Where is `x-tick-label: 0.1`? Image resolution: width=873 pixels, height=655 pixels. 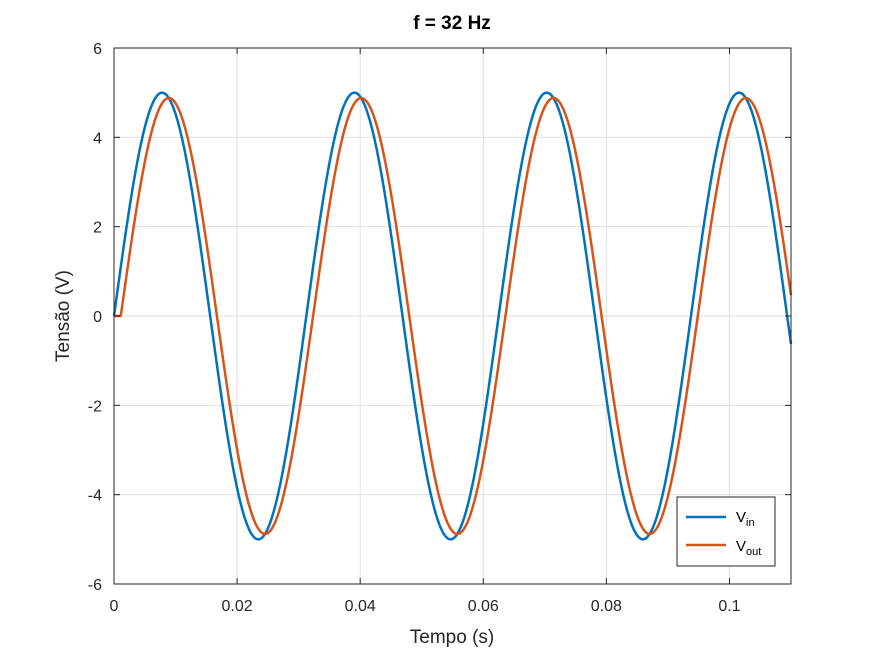
x-tick-label: 0.1 is located at coordinates (729, 606).